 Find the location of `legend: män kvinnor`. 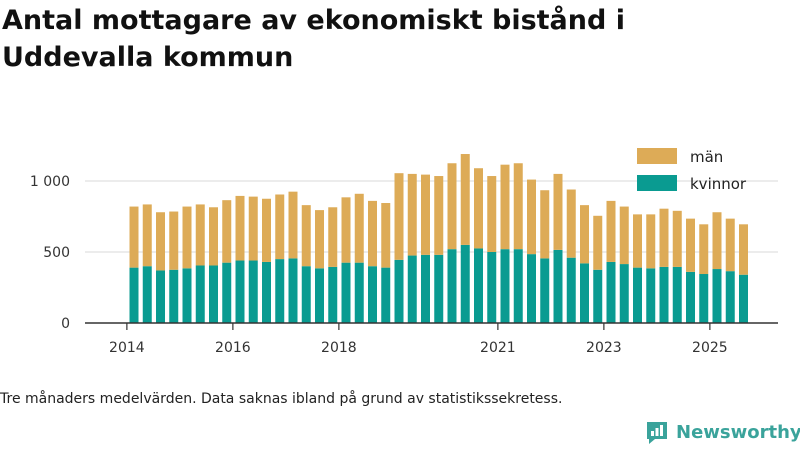

legend: män kvinnor is located at coordinates (692, 170).